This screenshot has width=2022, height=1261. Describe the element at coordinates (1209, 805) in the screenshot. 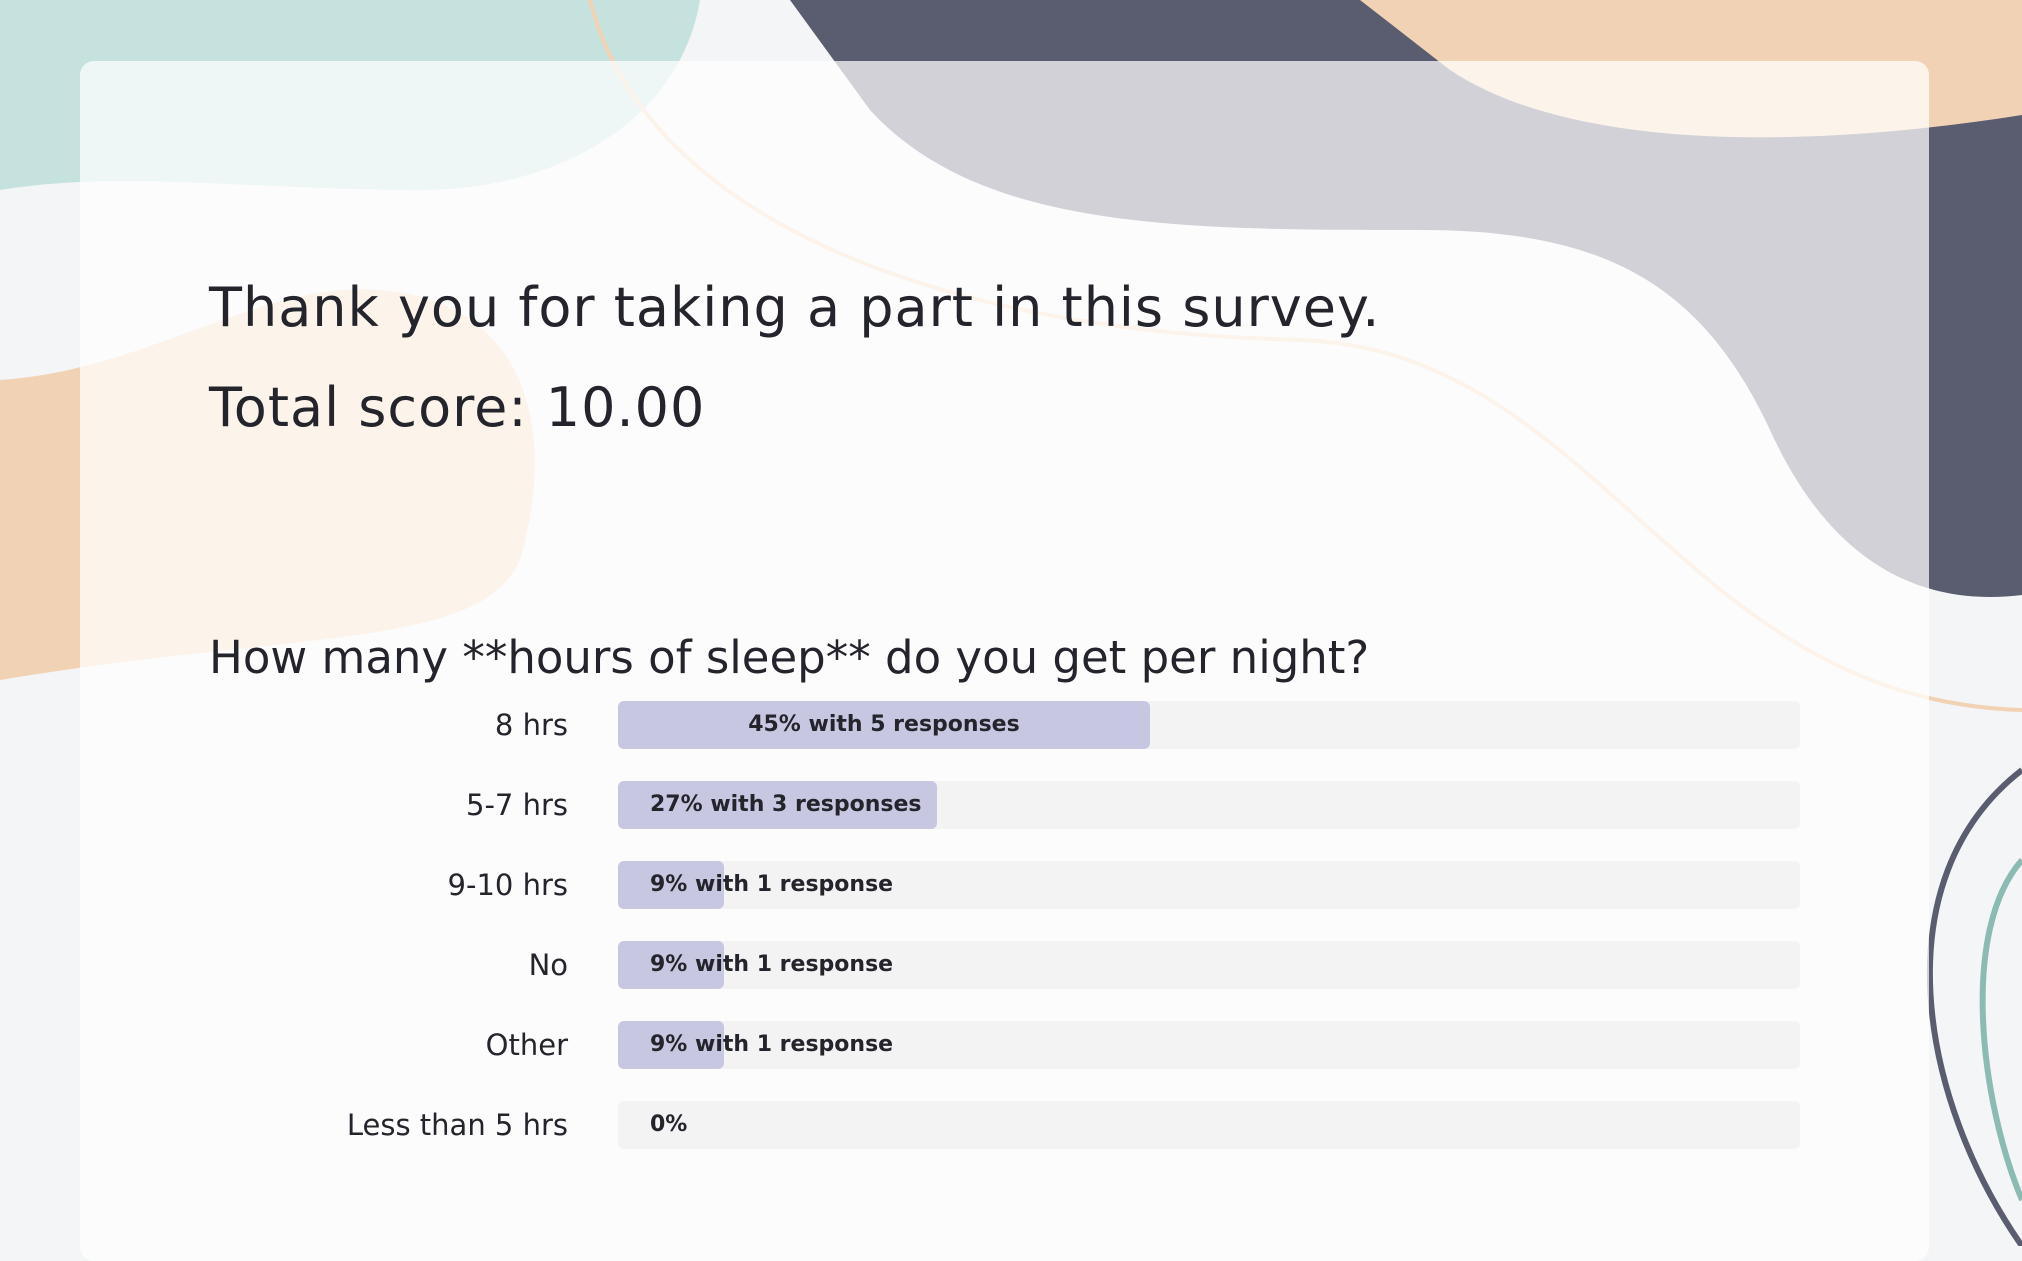

I see `bar-track: 27% with 3 responses` at that location.